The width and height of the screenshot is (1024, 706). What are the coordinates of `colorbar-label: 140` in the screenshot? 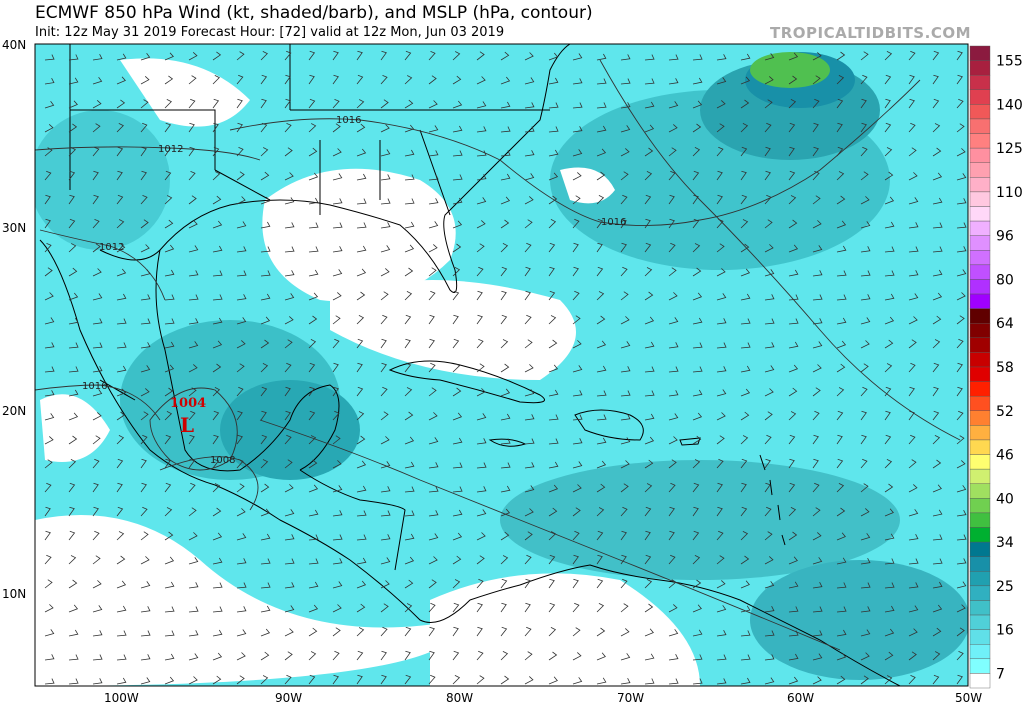 It's located at (1009, 105).